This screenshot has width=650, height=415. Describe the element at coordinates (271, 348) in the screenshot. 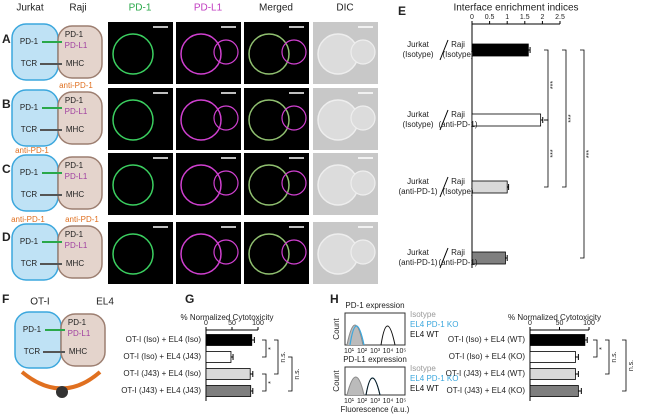

I see `significance-label: *` at that location.